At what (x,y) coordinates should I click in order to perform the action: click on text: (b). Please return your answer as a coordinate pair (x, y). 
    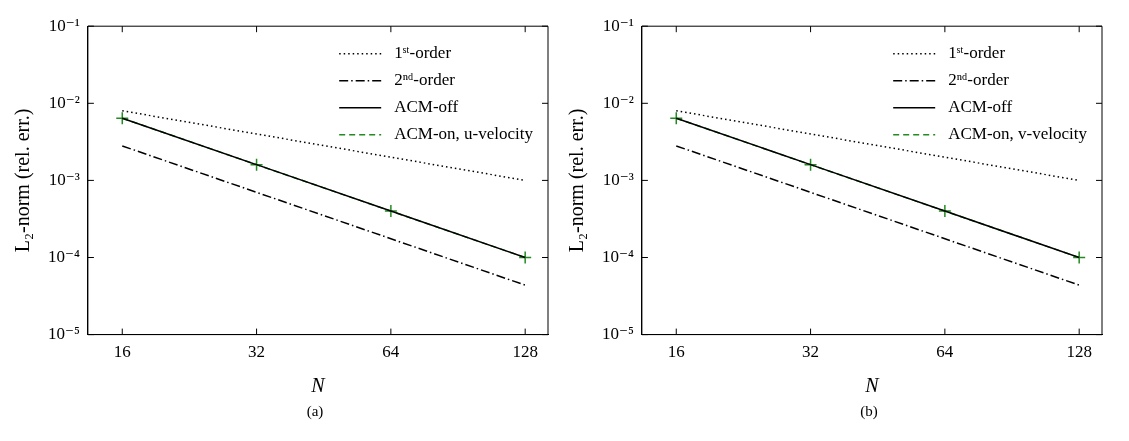
    Looking at the image, I should click on (869, 411).